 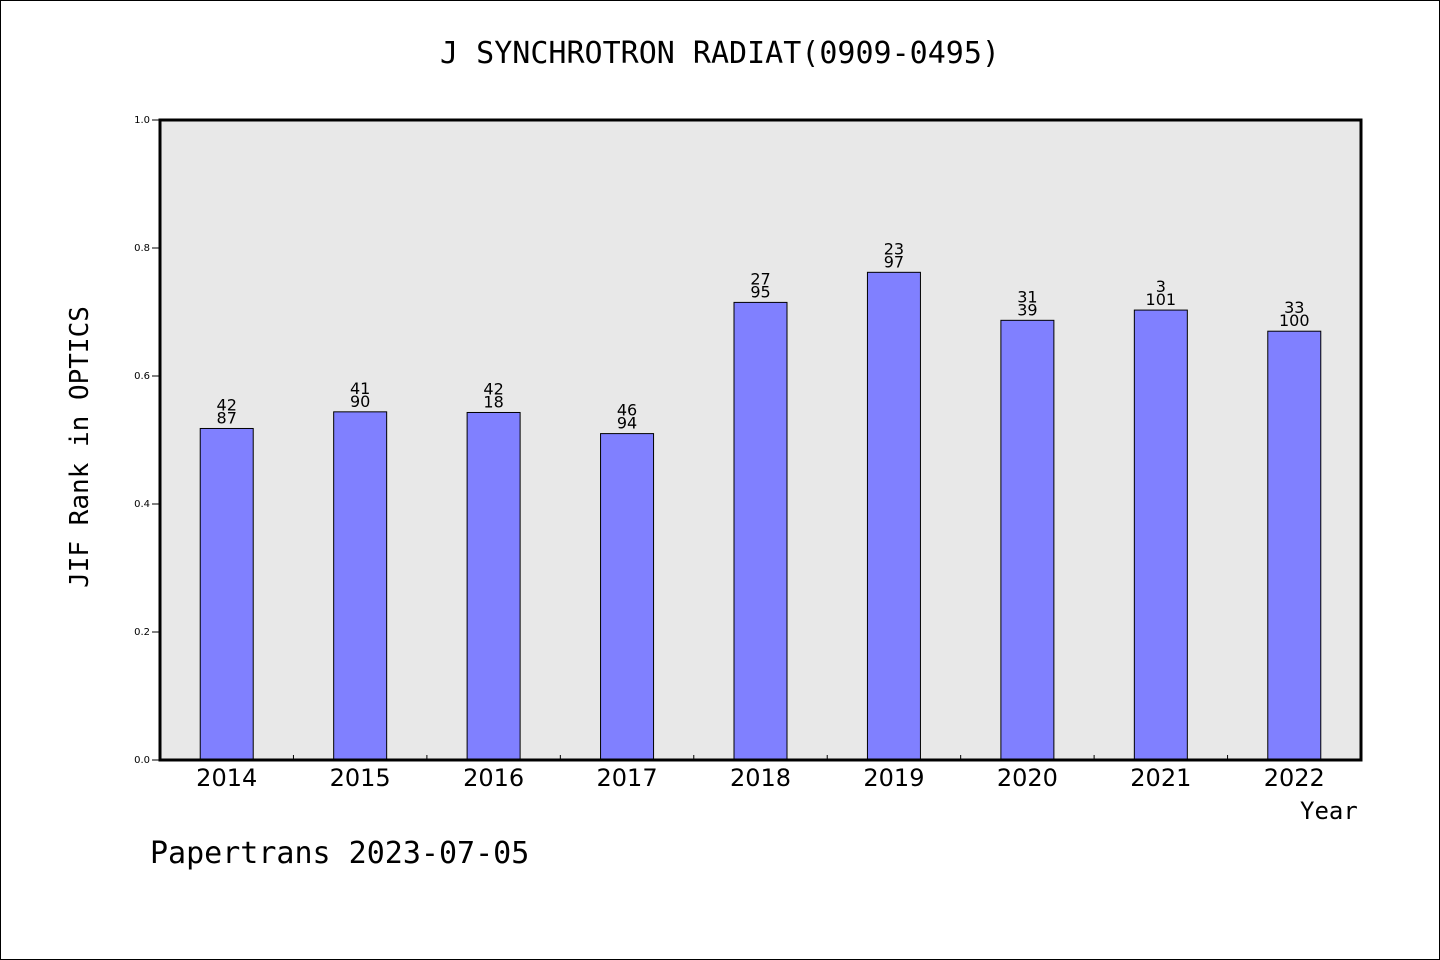 I want to click on bar-label-total: 94, so click(x=627, y=423).